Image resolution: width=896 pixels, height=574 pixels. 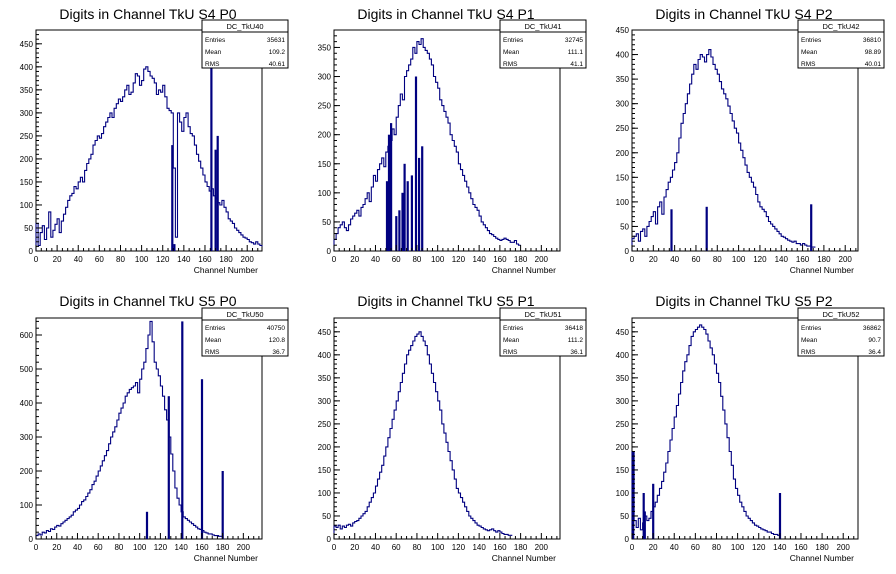 I want to click on stats-value: 120.8, so click(x=277, y=340).